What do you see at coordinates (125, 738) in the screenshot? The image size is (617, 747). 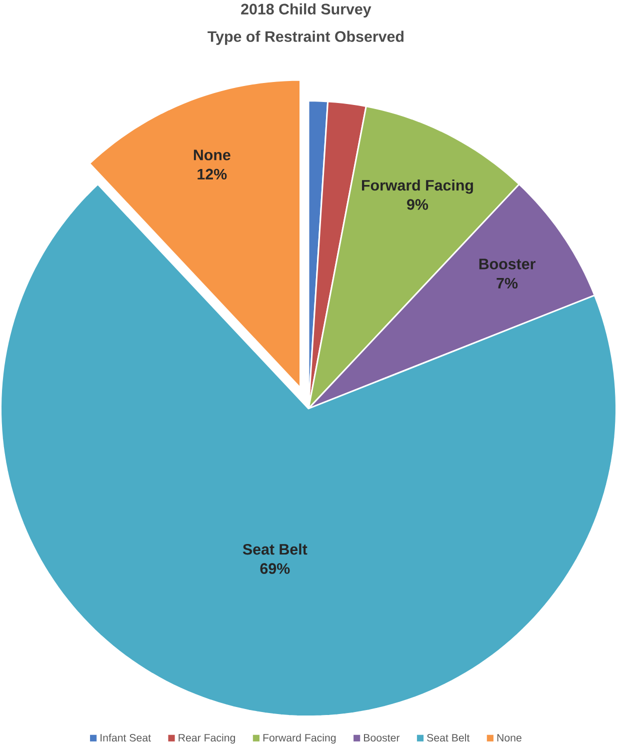 I see `legend-label: Infant Seat` at bounding box center [125, 738].